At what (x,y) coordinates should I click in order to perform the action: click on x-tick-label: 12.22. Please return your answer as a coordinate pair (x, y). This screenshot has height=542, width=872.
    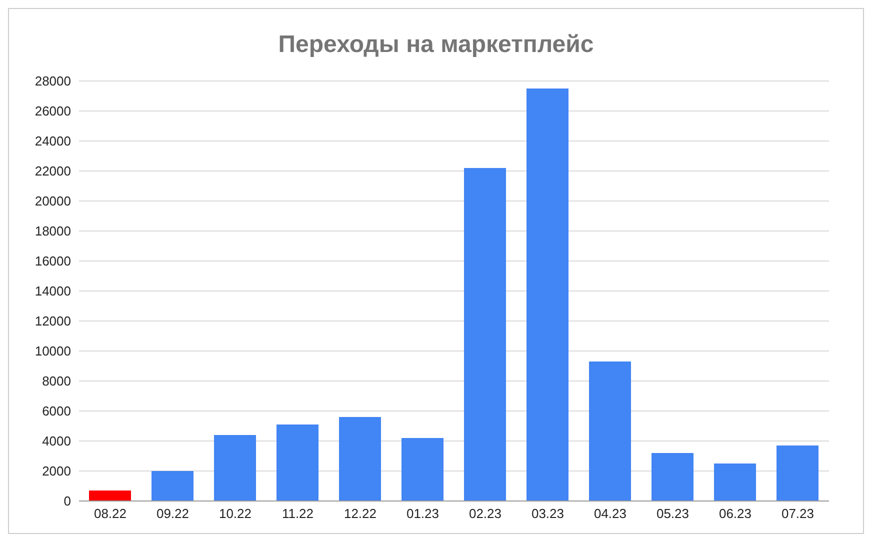
    Looking at the image, I should click on (360, 514).